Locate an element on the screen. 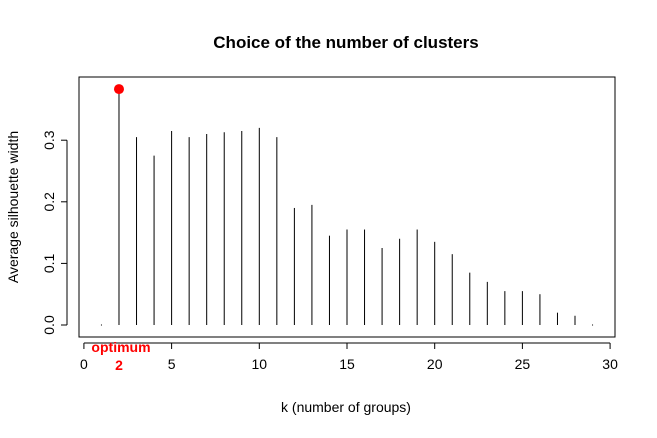  optimum-k-label: 2 is located at coordinates (119, 365).